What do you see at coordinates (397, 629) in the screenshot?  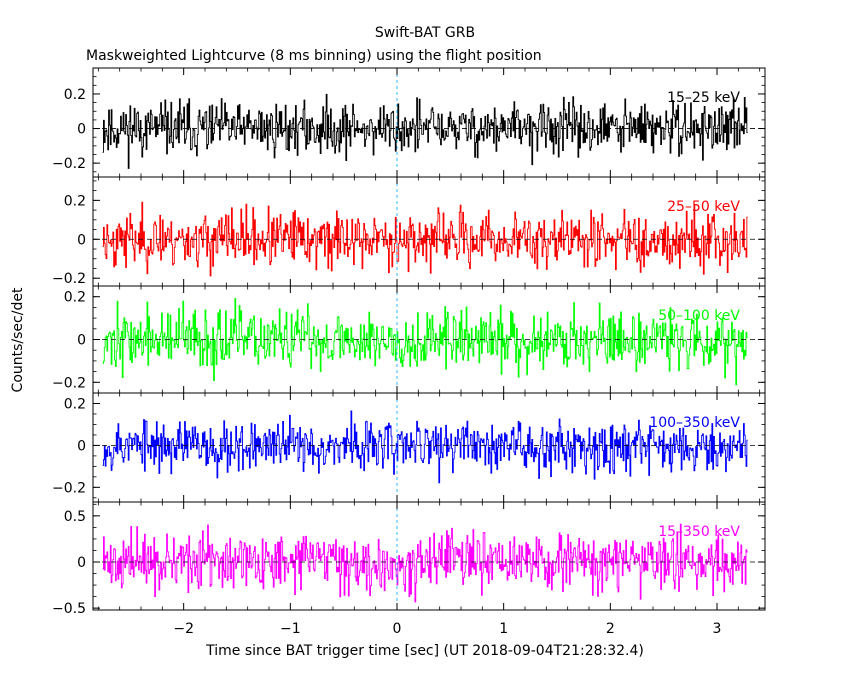 I see `x-tick-label: 0` at bounding box center [397, 629].